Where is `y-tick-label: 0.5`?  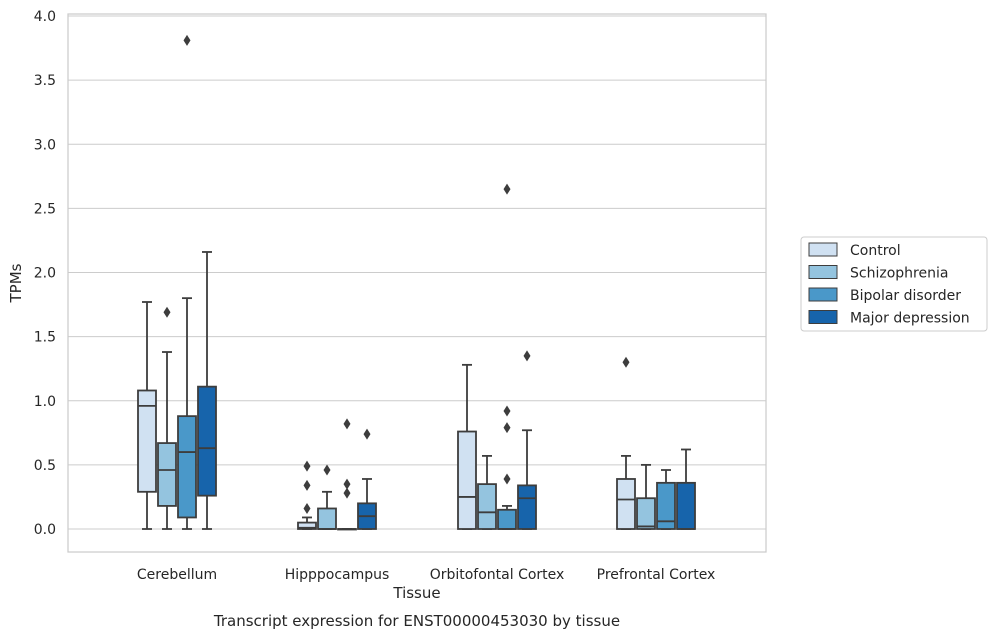 y-tick-label: 0.5 is located at coordinates (45, 466).